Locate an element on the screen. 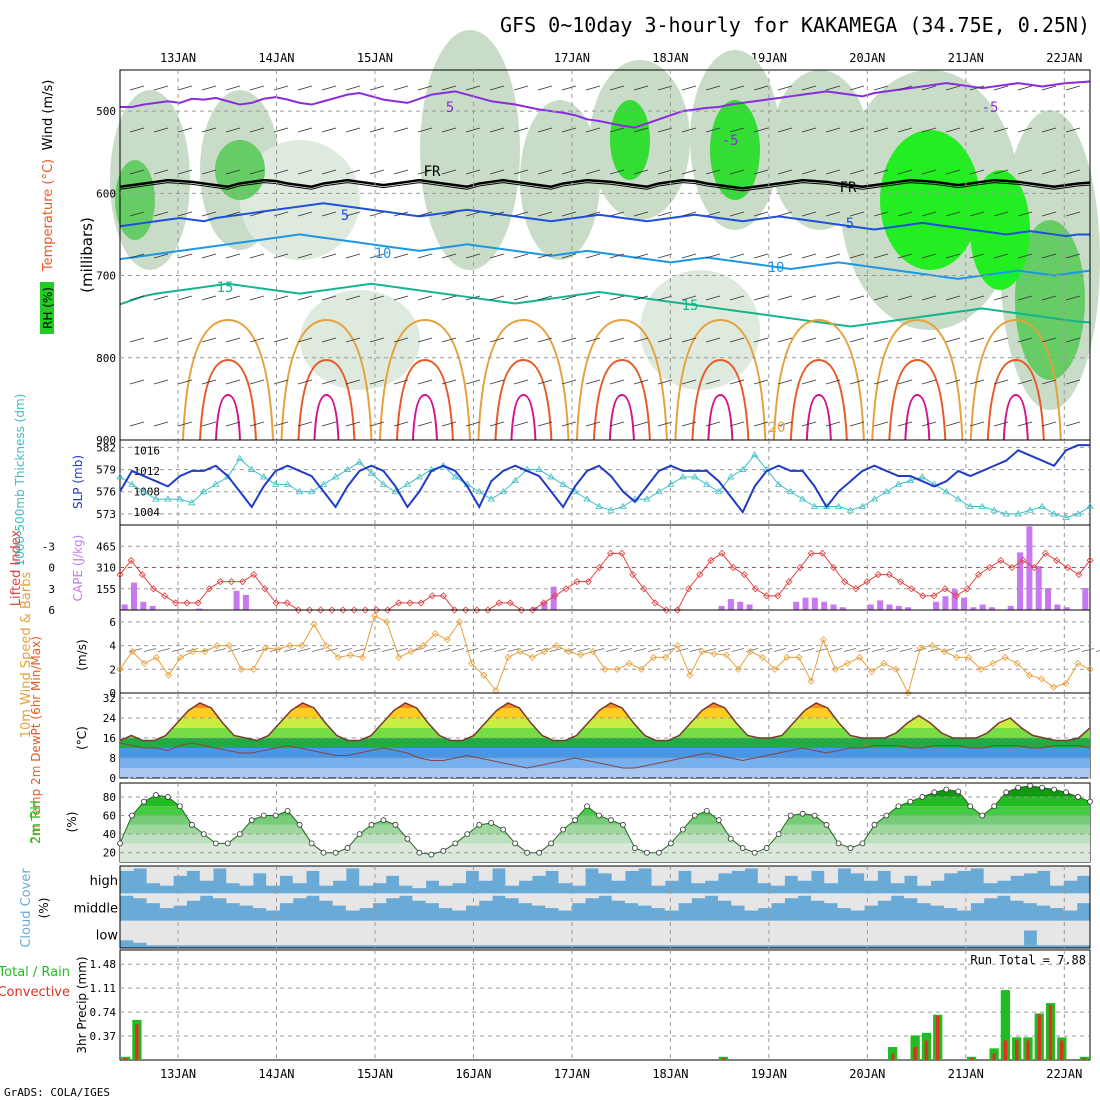 This screenshot has width=1100, height=1100. li-series is located at coordinates (605, 581).